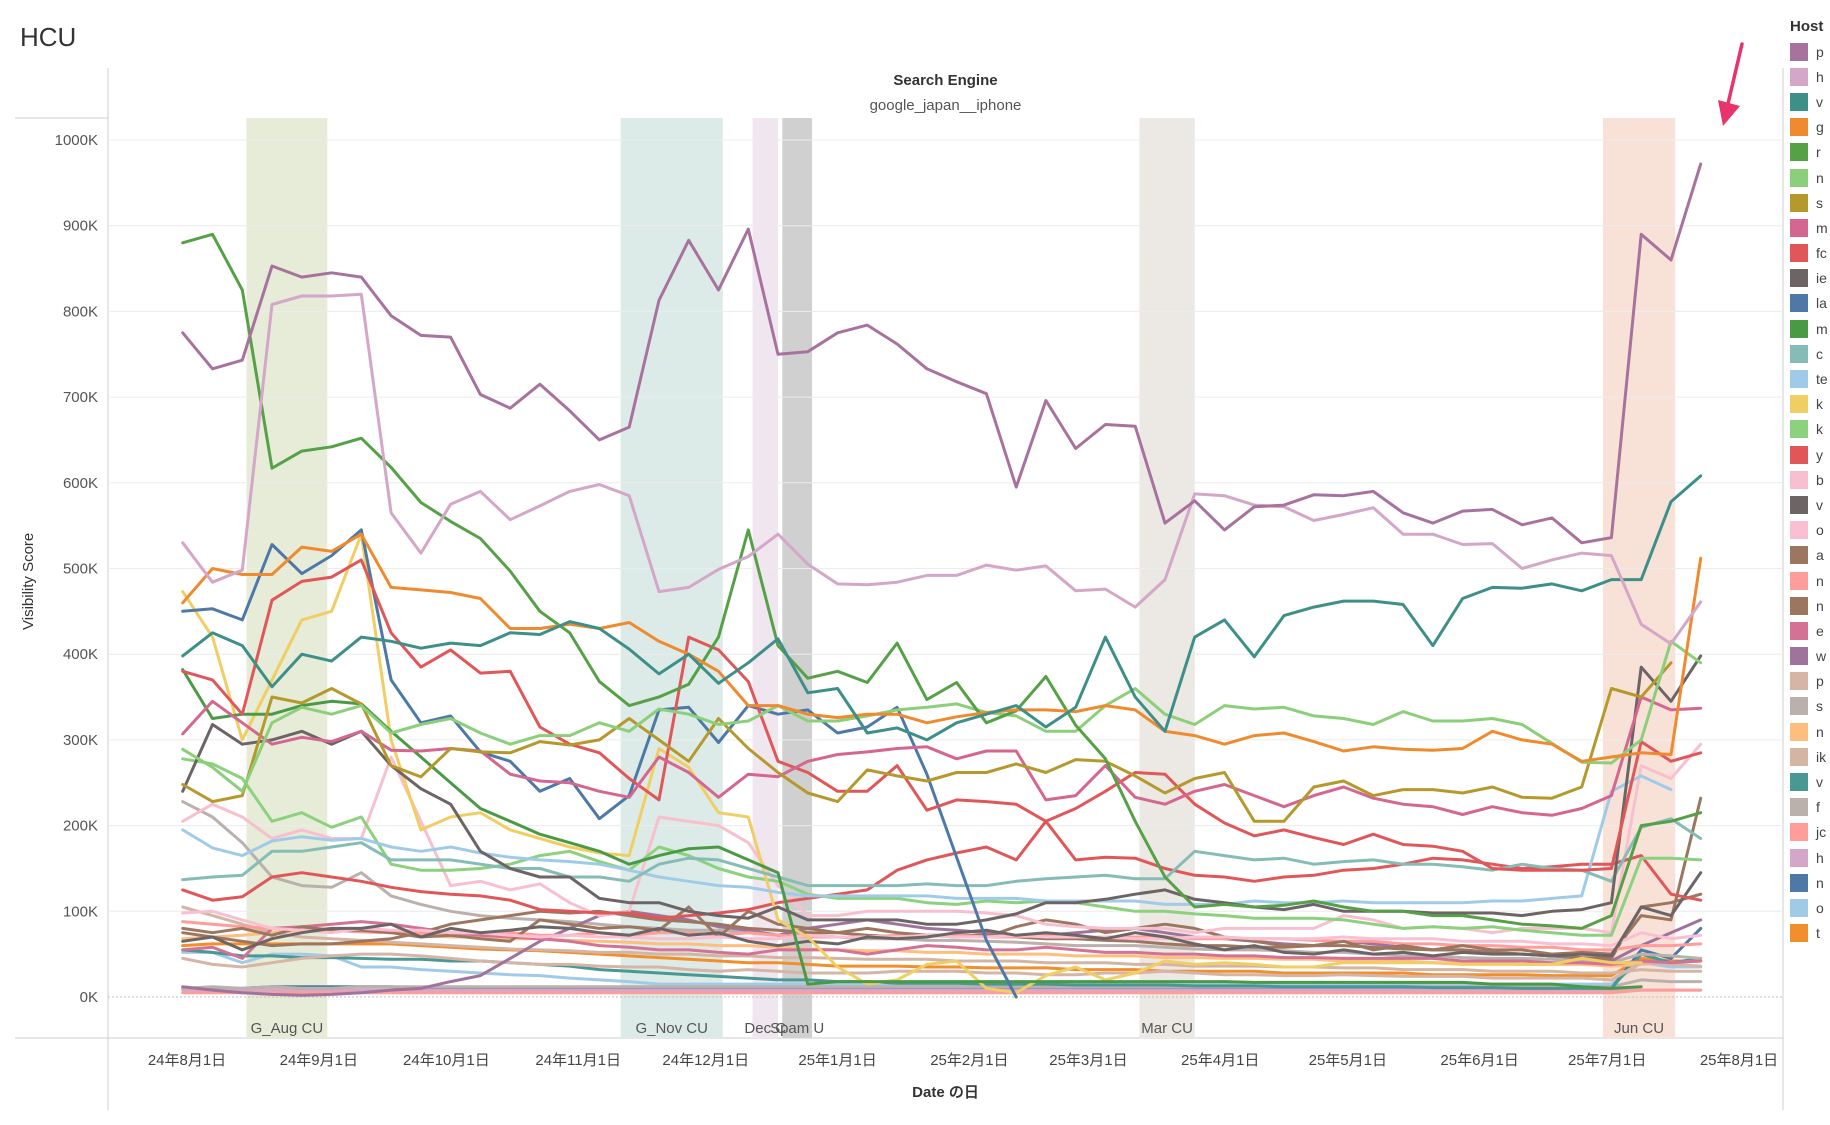 The height and width of the screenshot is (1125, 1830). I want to click on legend-label: fc, so click(1821, 253).